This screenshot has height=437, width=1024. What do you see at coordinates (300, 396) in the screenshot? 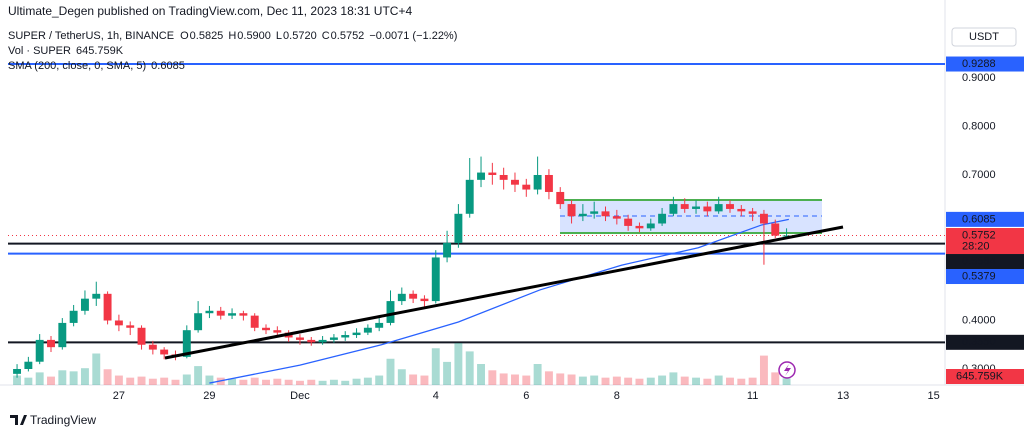
I see `x-tick-label: Dec` at bounding box center [300, 396].